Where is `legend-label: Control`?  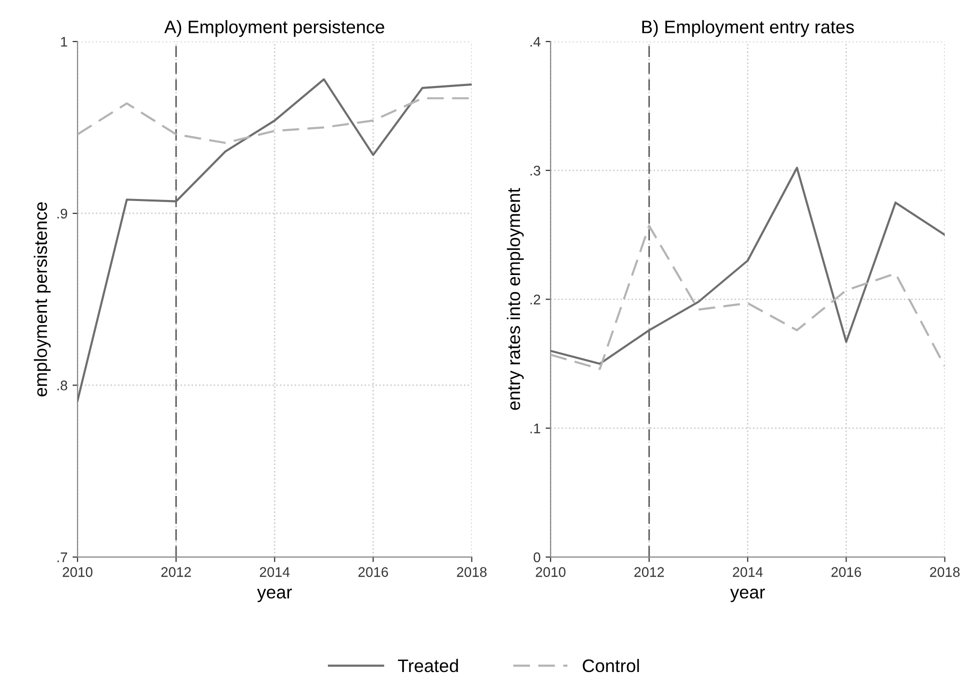 legend-label: Control is located at coordinates (610, 665).